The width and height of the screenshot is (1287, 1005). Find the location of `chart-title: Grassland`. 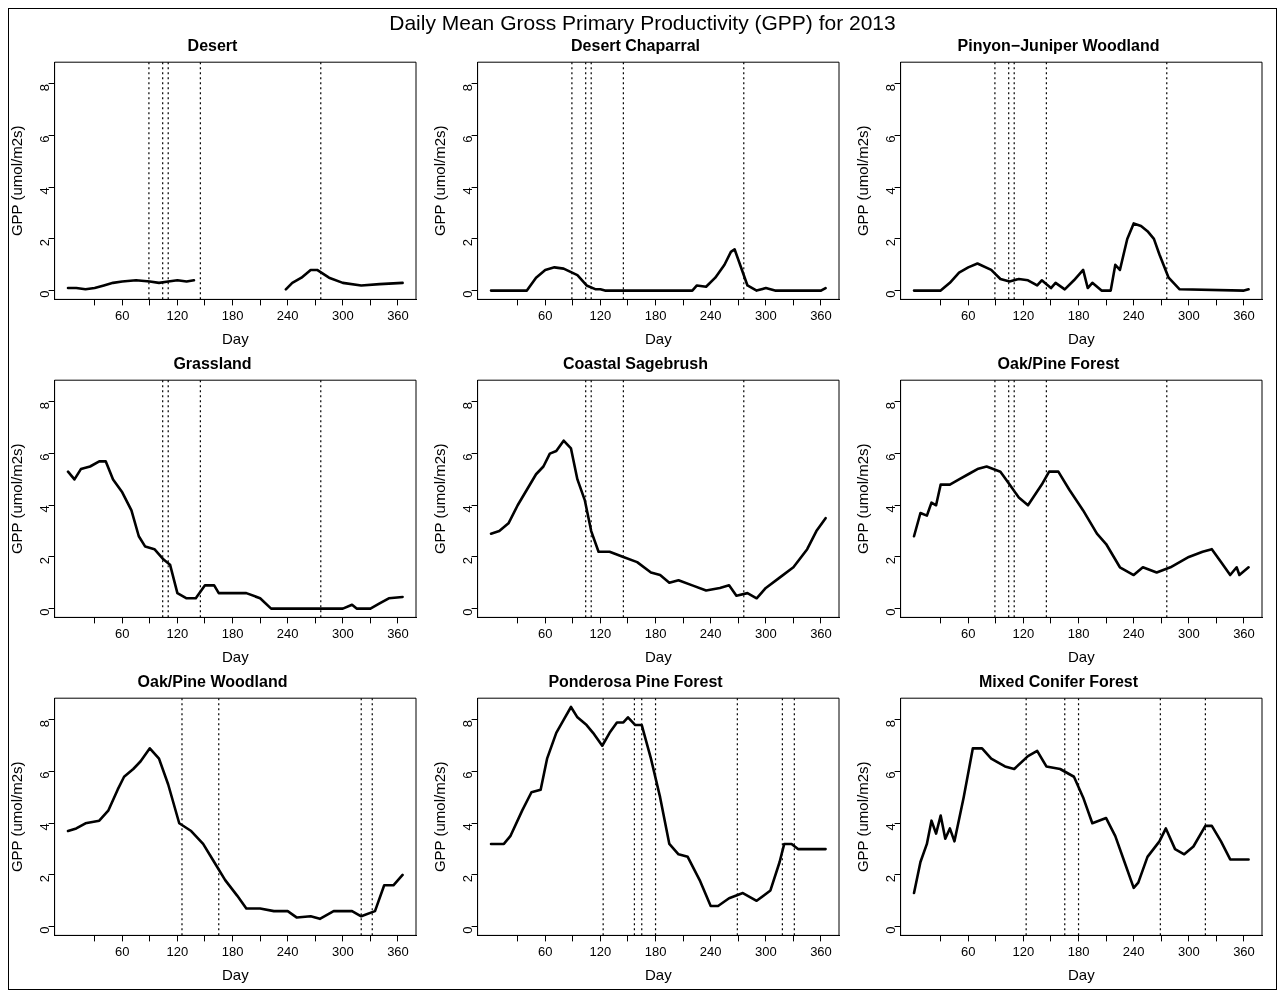

chart-title: Grassland is located at coordinates (212, 364).